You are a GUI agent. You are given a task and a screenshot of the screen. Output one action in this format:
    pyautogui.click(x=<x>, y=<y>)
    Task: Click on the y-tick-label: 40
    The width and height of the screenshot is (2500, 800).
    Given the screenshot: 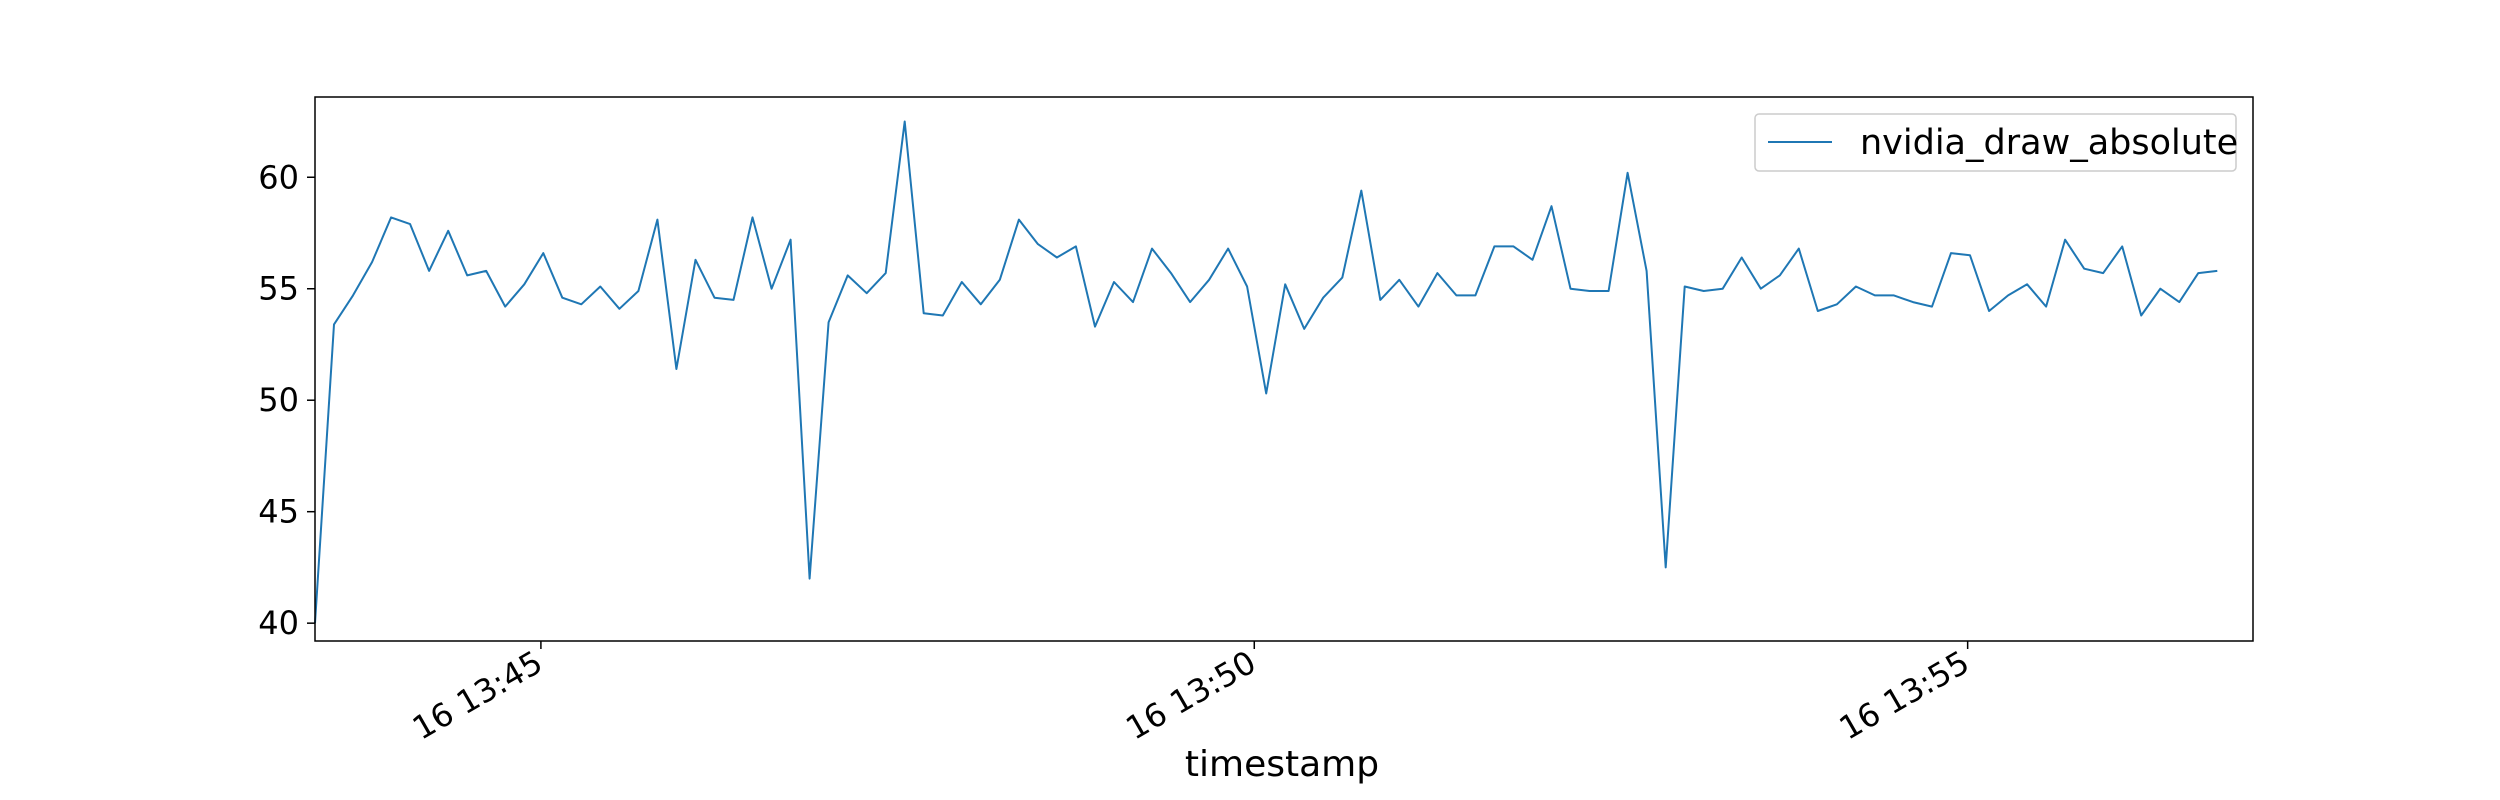 What is the action you would take?
    pyautogui.click(x=278, y=623)
    